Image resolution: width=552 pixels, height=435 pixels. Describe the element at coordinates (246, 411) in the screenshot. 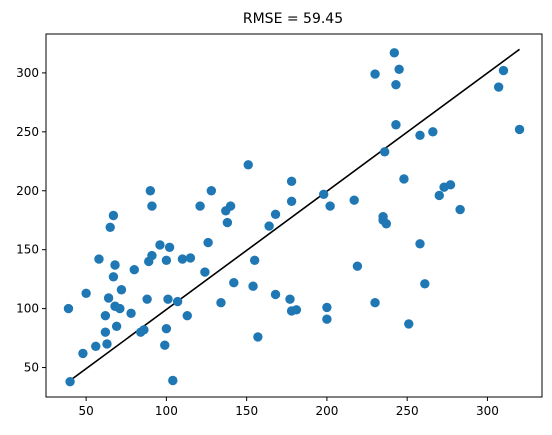

I see `x-tick-label: 150` at that location.